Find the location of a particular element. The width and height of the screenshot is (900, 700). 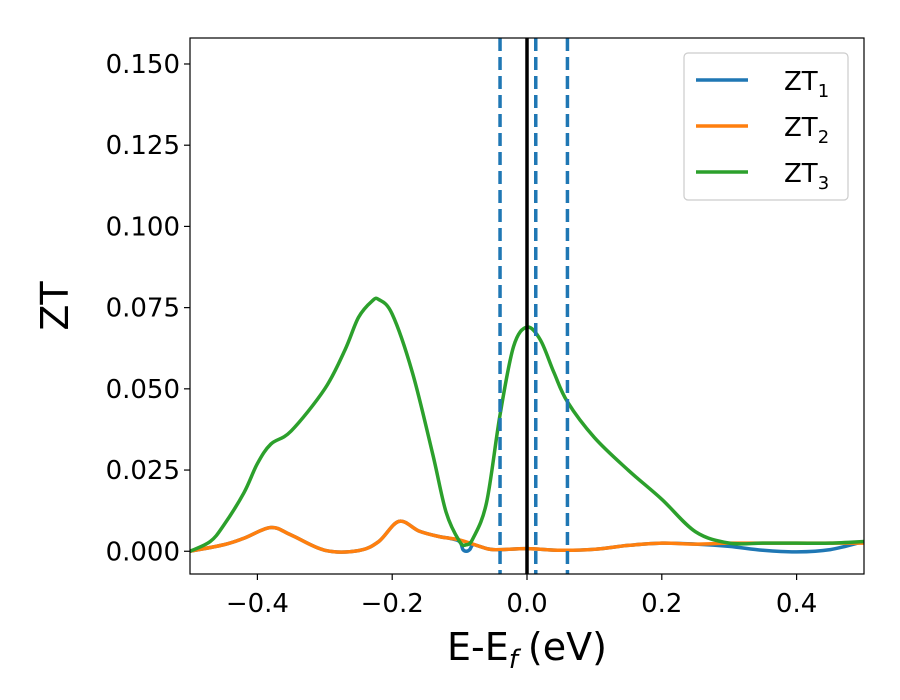

x-axis-label-sub: f is located at coordinates (515, 660).